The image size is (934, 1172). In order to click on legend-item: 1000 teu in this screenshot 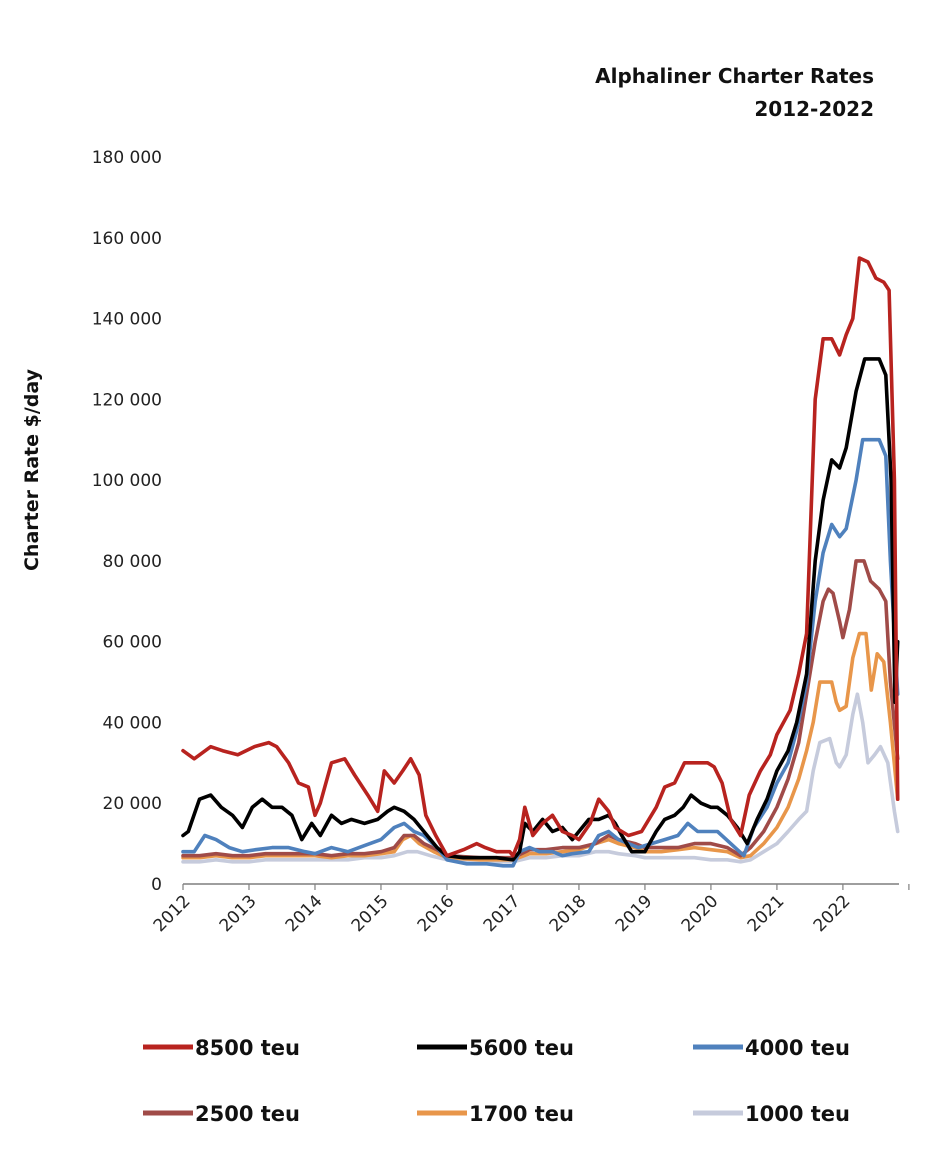, I will do `click(771, 1114)`.